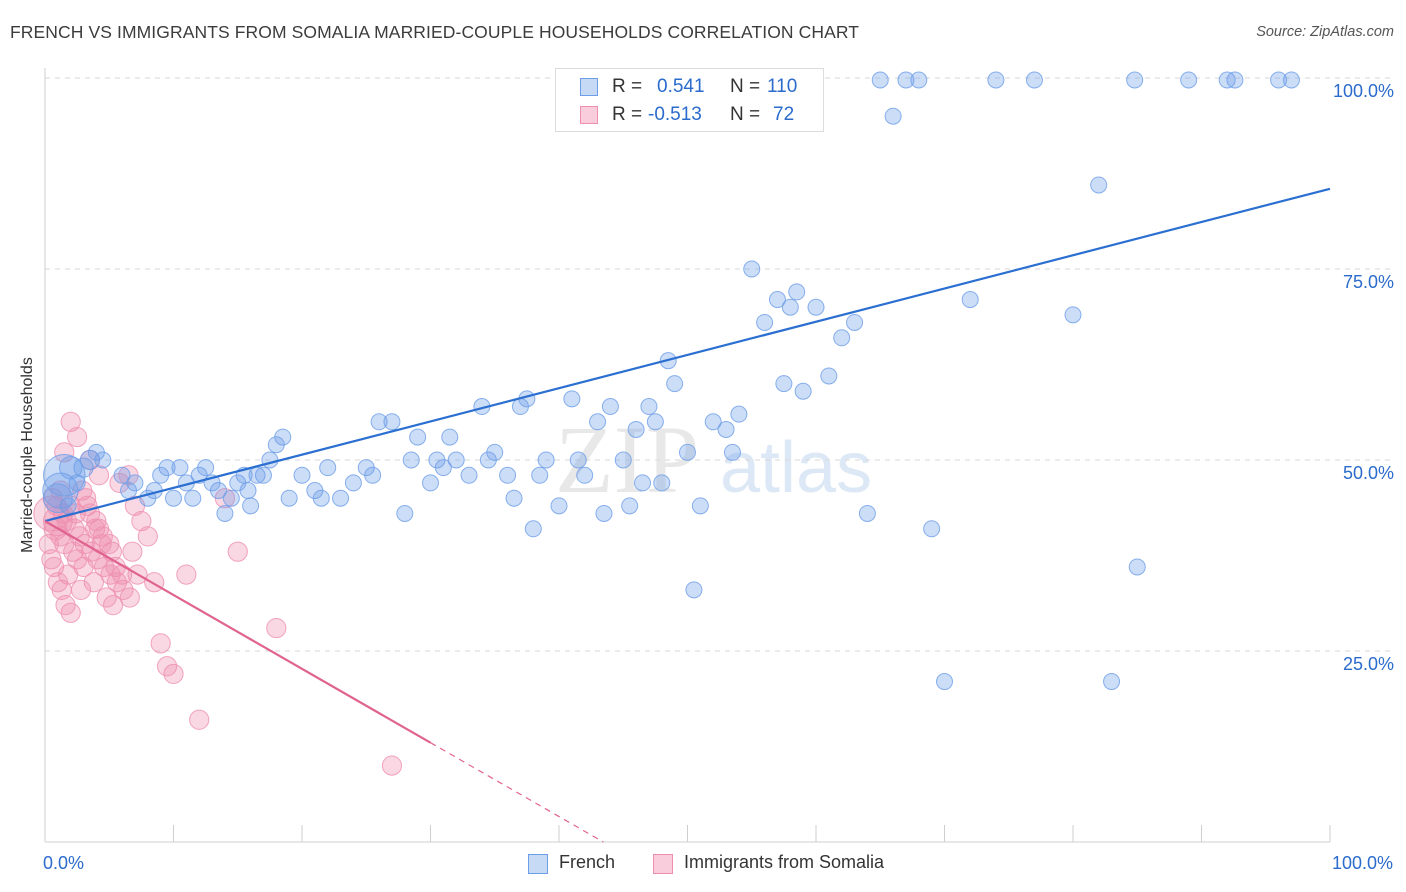  What do you see at coordinates (627, 114) in the screenshot?
I see `somalia-r-label: R =` at bounding box center [627, 114].